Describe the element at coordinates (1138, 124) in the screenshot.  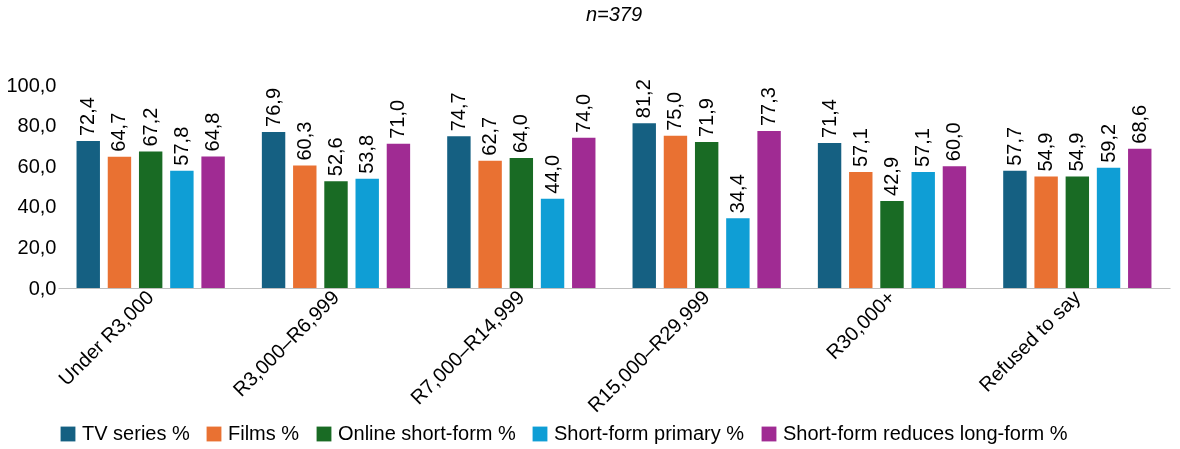
I see `data-label: 68,6` at that location.